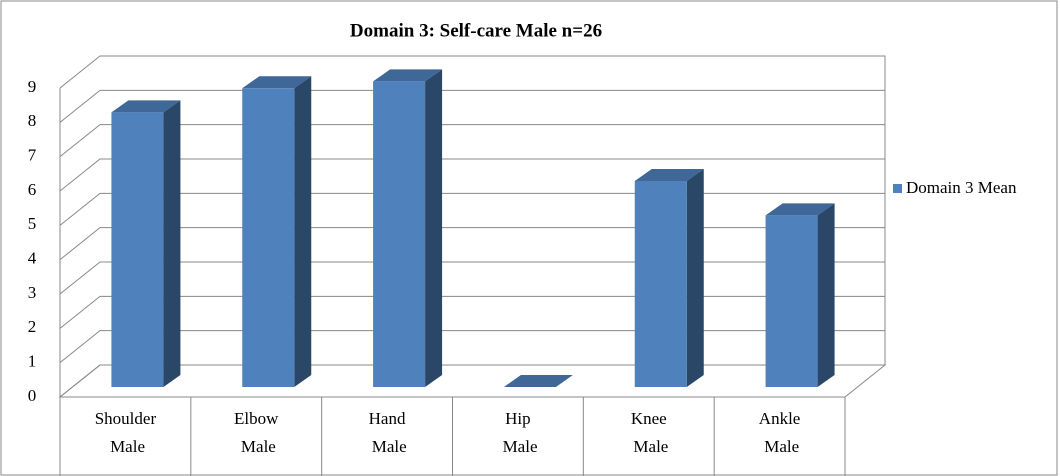  Describe the element at coordinates (648, 432) in the screenshot. I see `x-tick-label: Knee Male` at that location.